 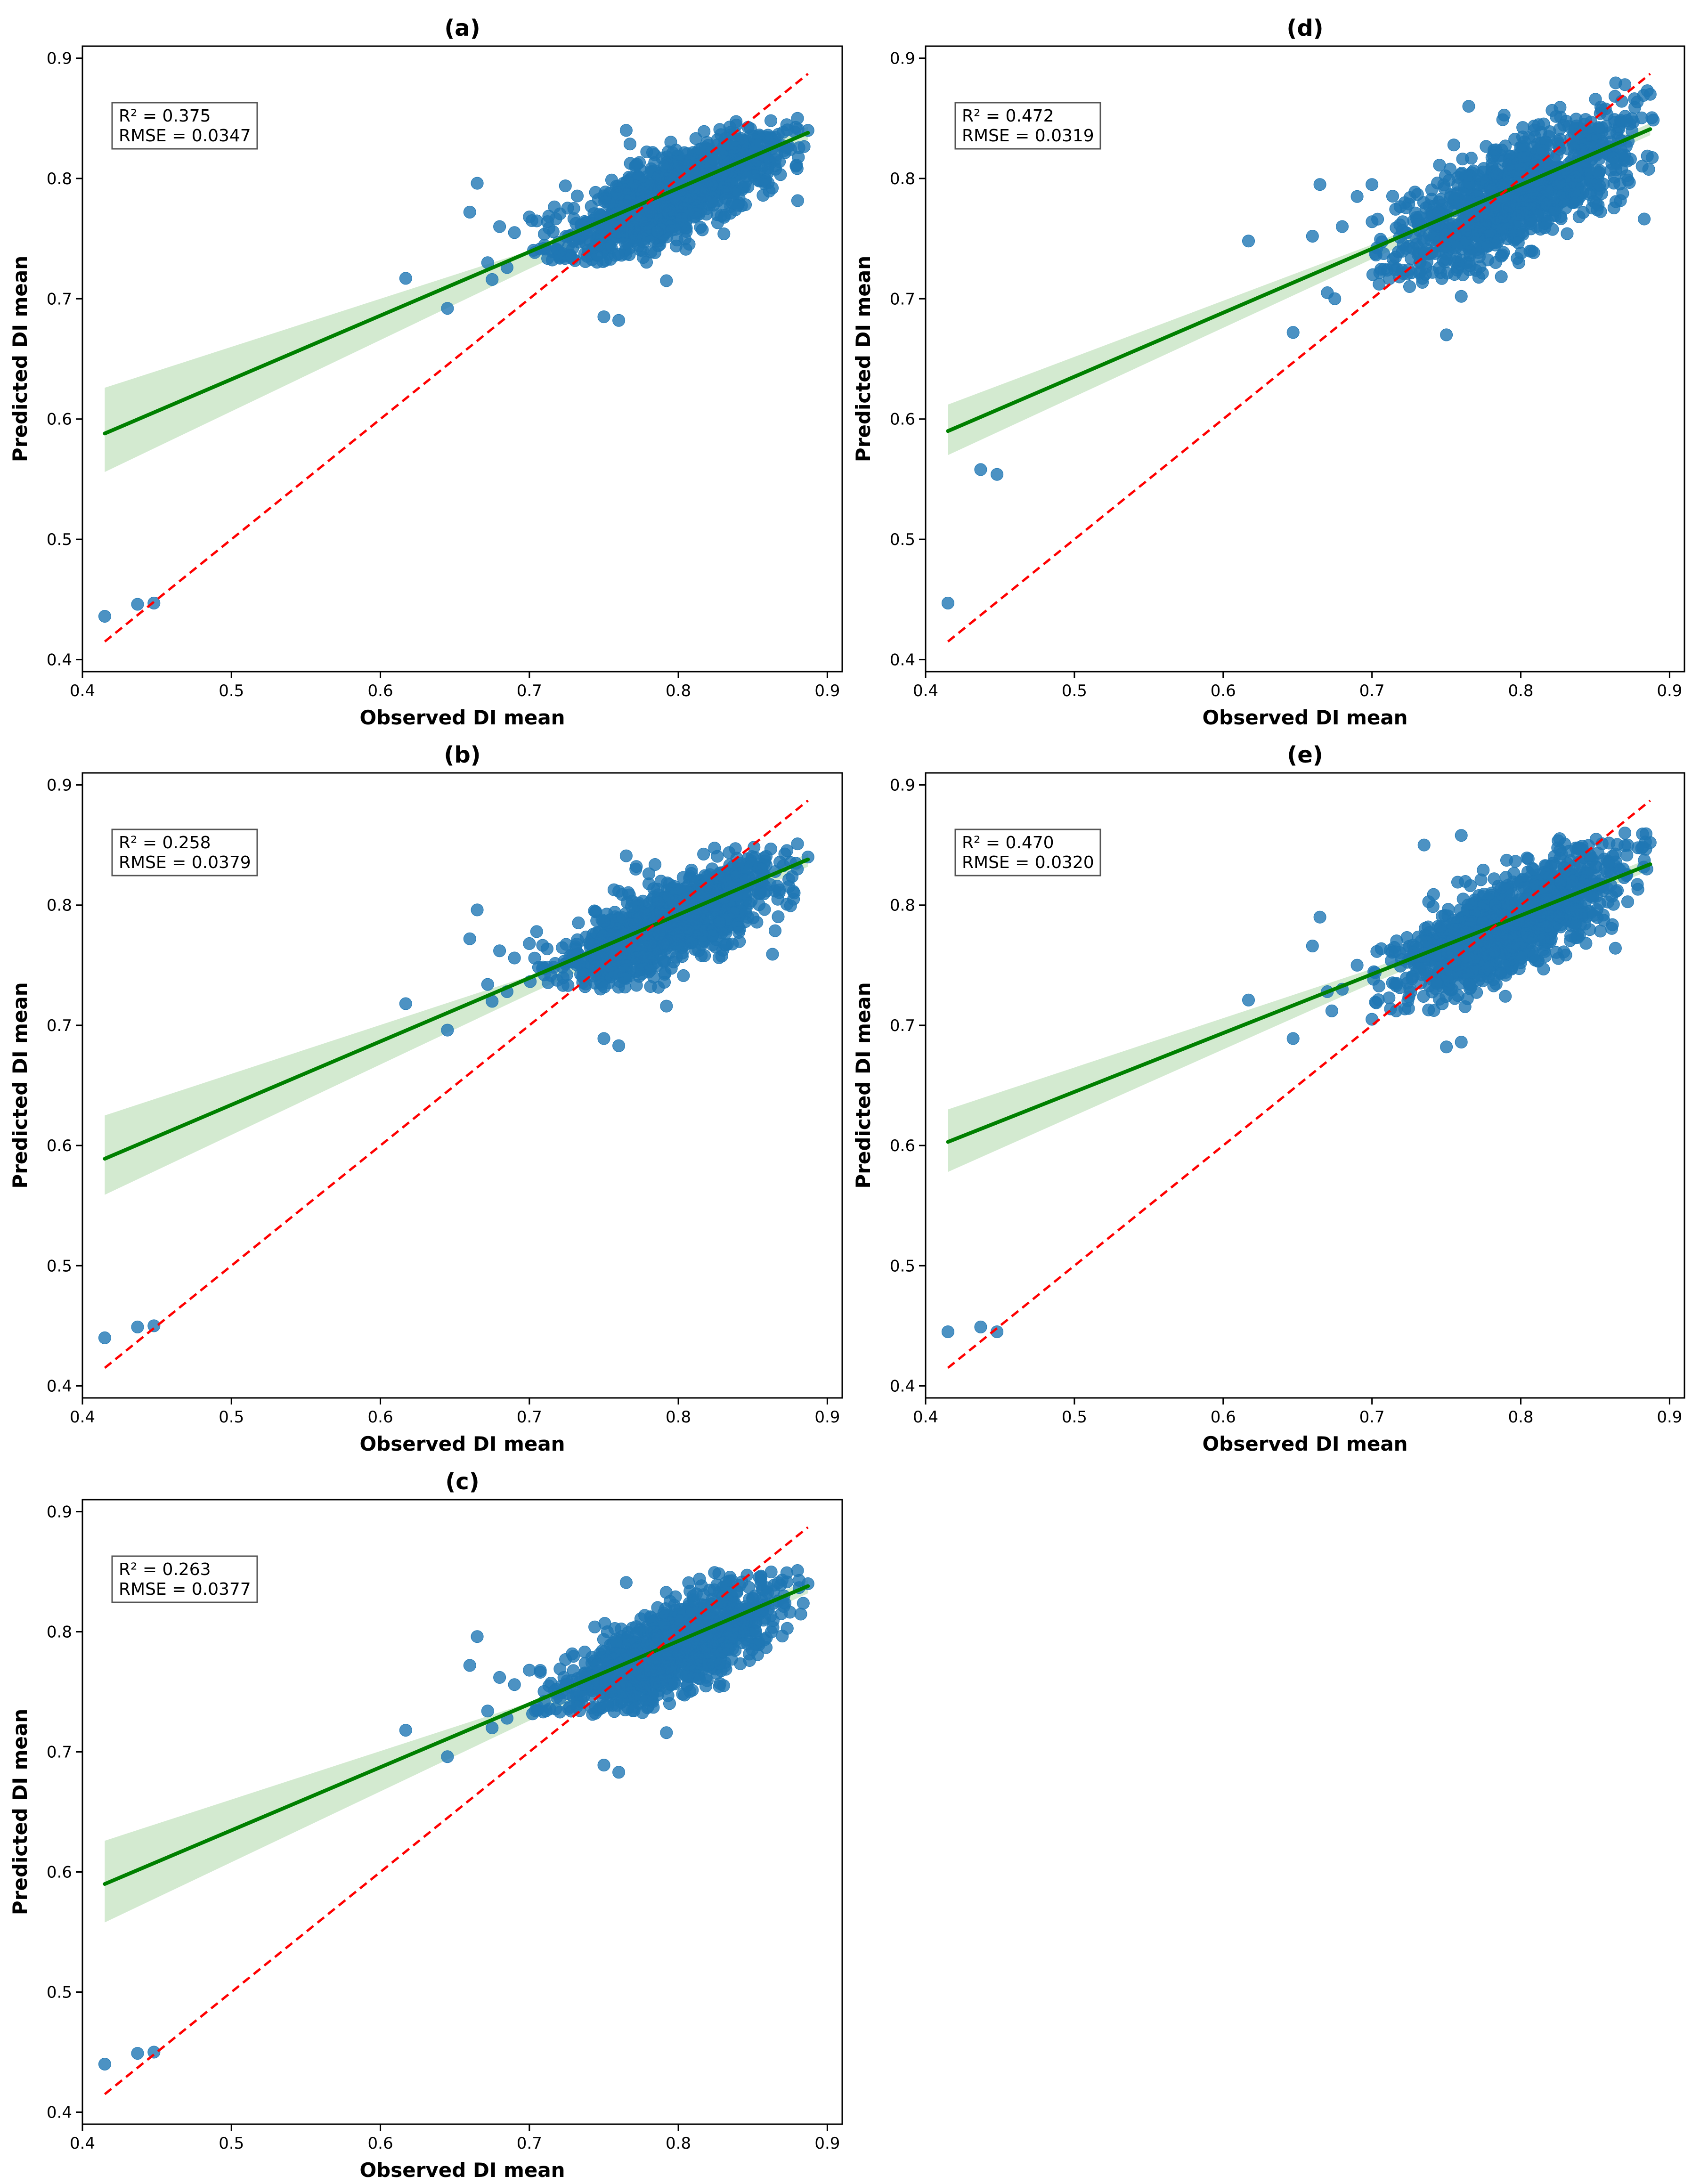 What do you see at coordinates (903, 659) in the screenshot?
I see `panel-d-y-tick-label: 0.4` at bounding box center [903, 659].